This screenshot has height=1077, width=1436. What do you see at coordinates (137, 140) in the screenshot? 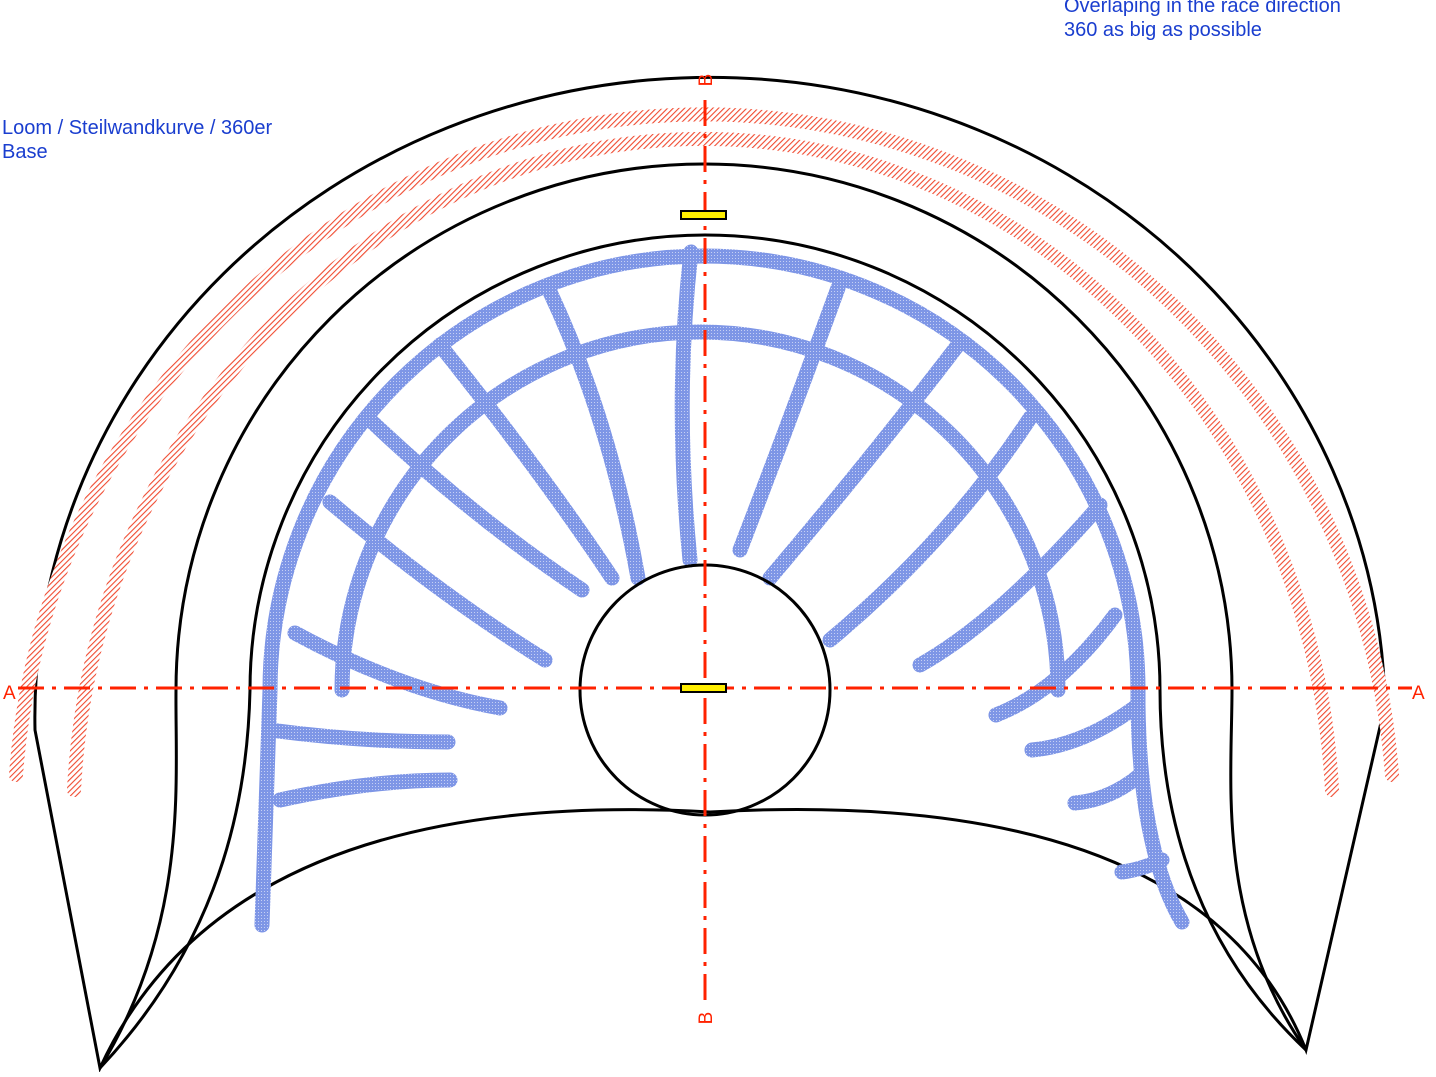
I see `annotation-left: Loom / Steilwandkurve / 360er Base` at bounding box center [137, 140].